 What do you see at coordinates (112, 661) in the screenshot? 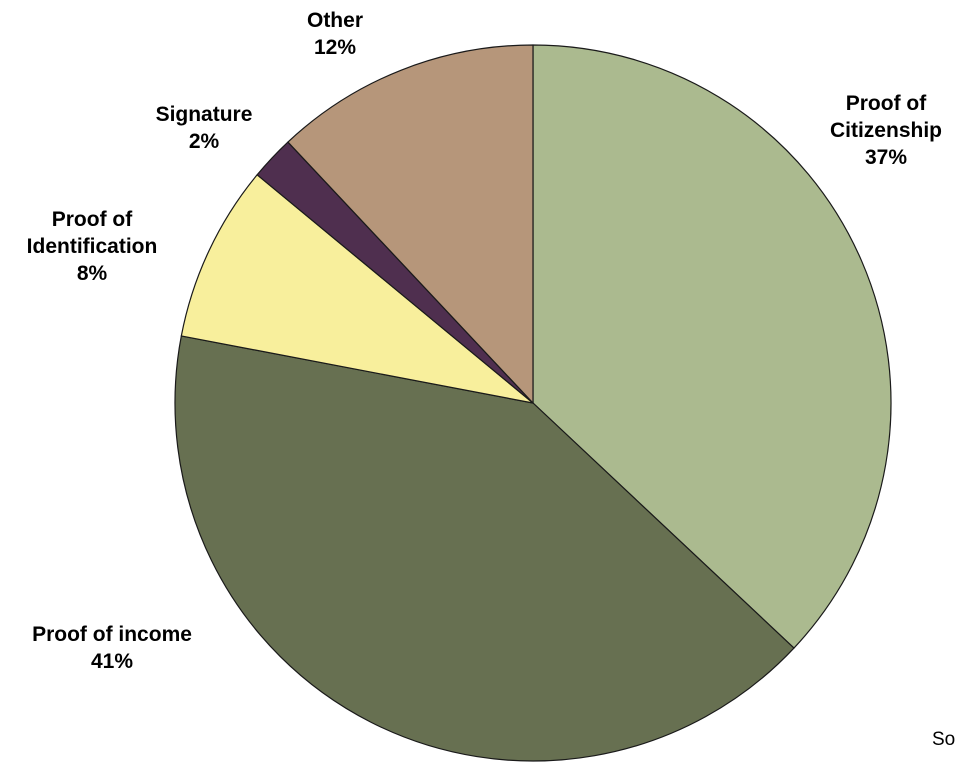
I see `slice-percent-label: 41%` at bounding box center [112, 661].